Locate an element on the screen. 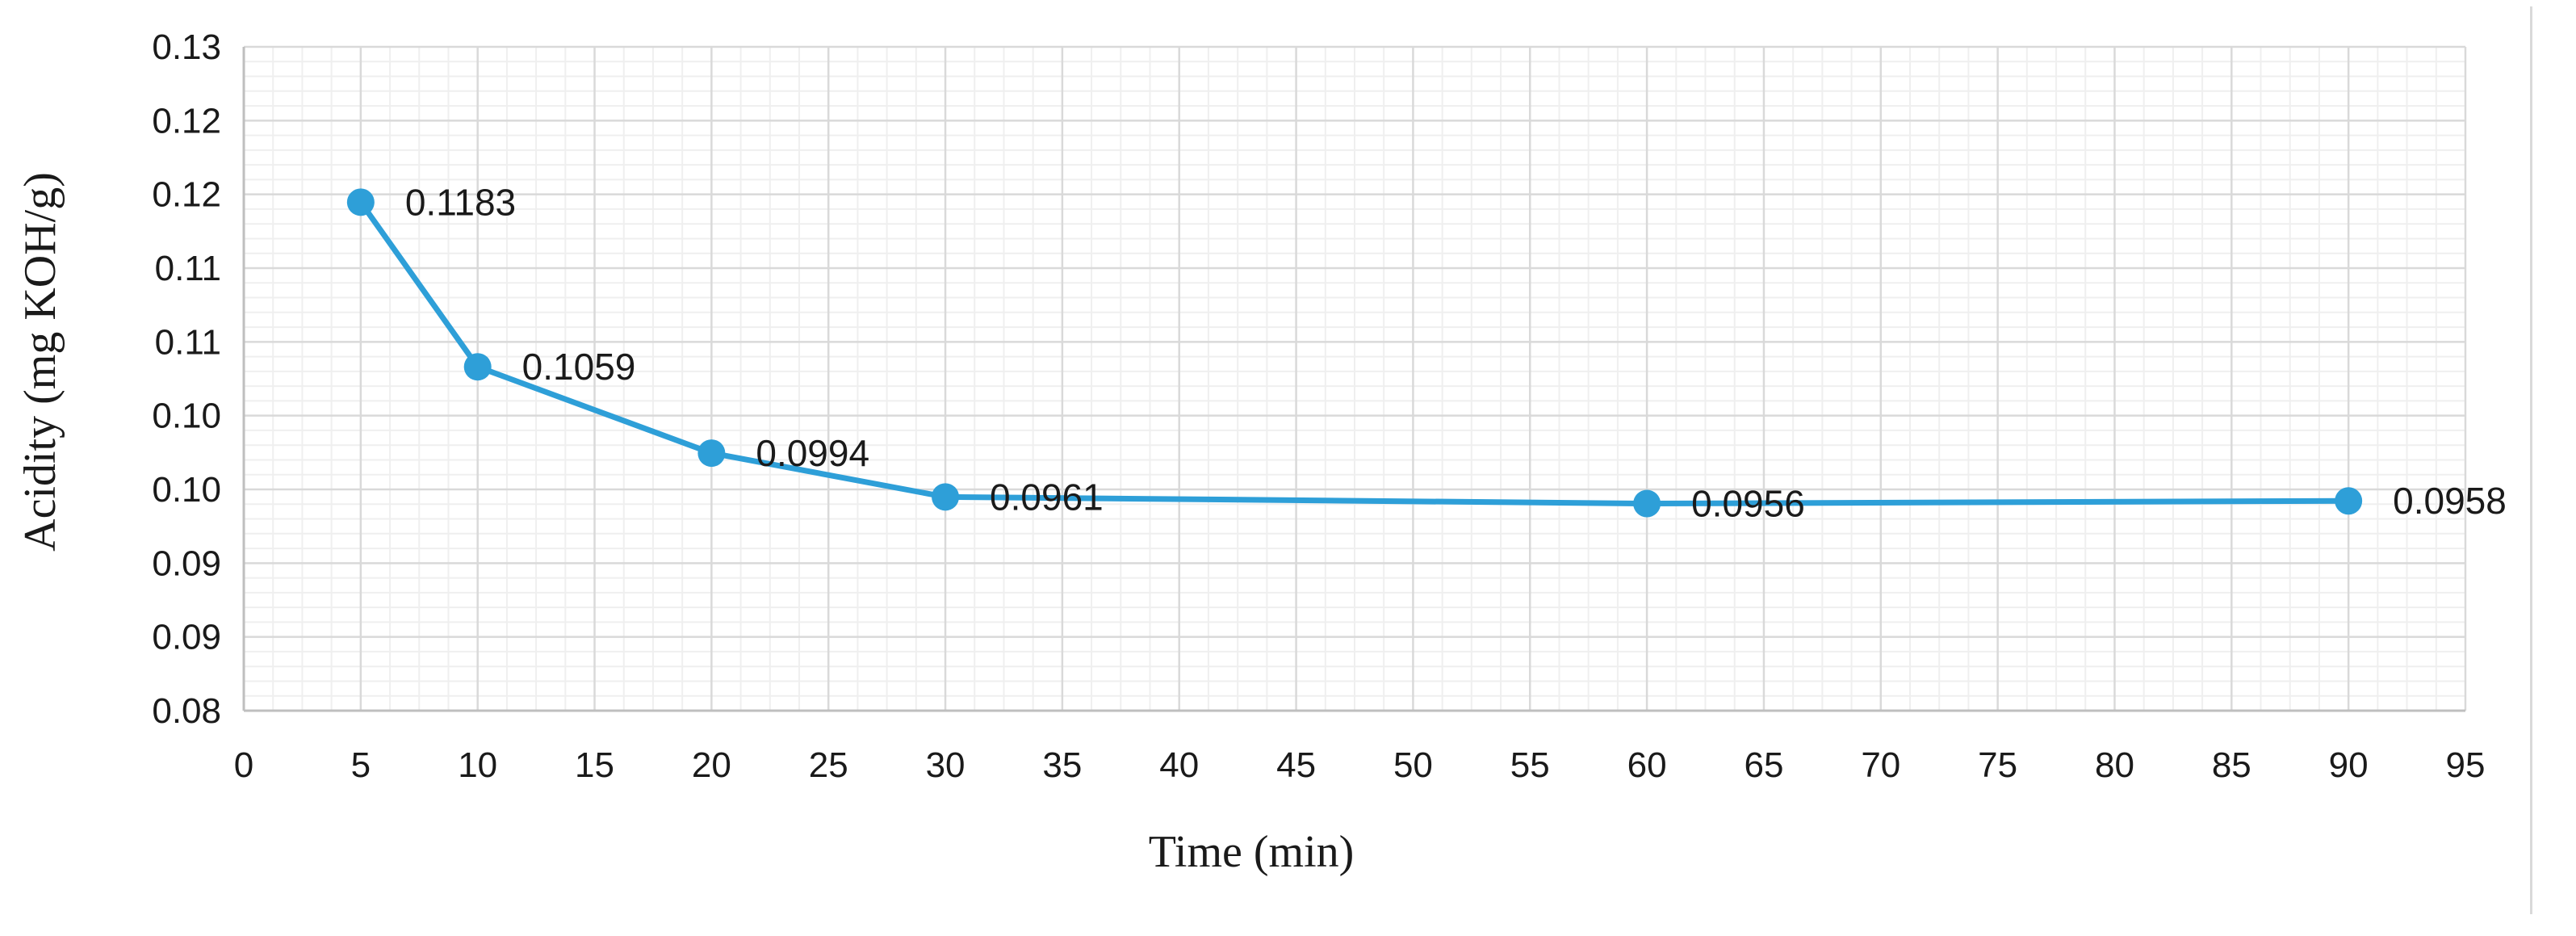 This screenshot has height=936, width=2576. x-axis-title: Time (min) is located at coordinates (1252, 852).